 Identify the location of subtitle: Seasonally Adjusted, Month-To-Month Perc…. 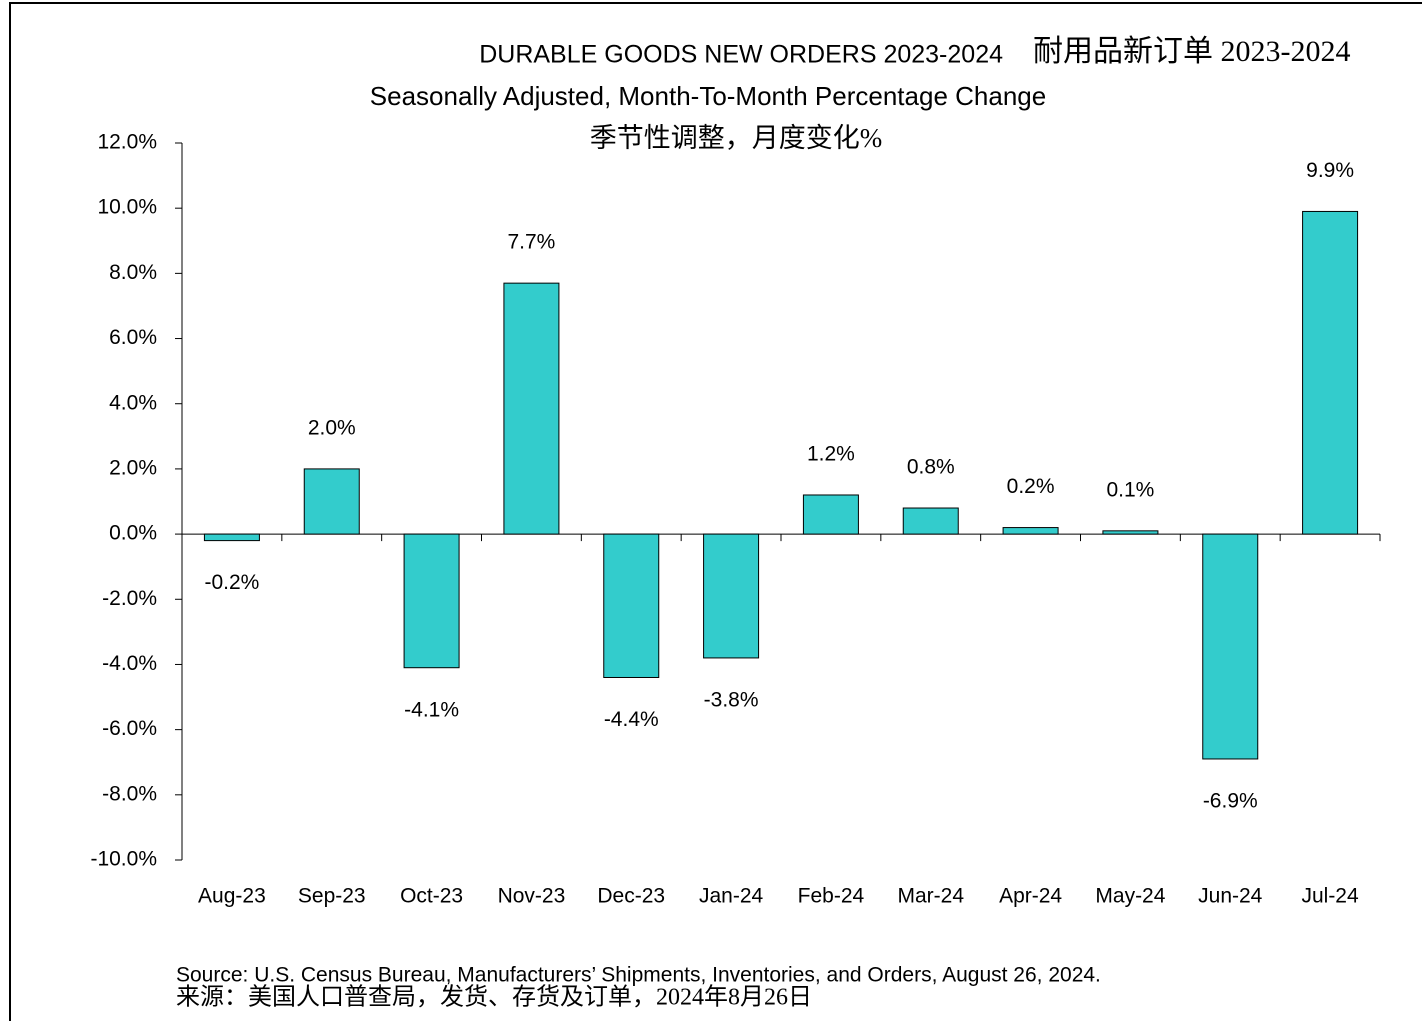
(708, 96).